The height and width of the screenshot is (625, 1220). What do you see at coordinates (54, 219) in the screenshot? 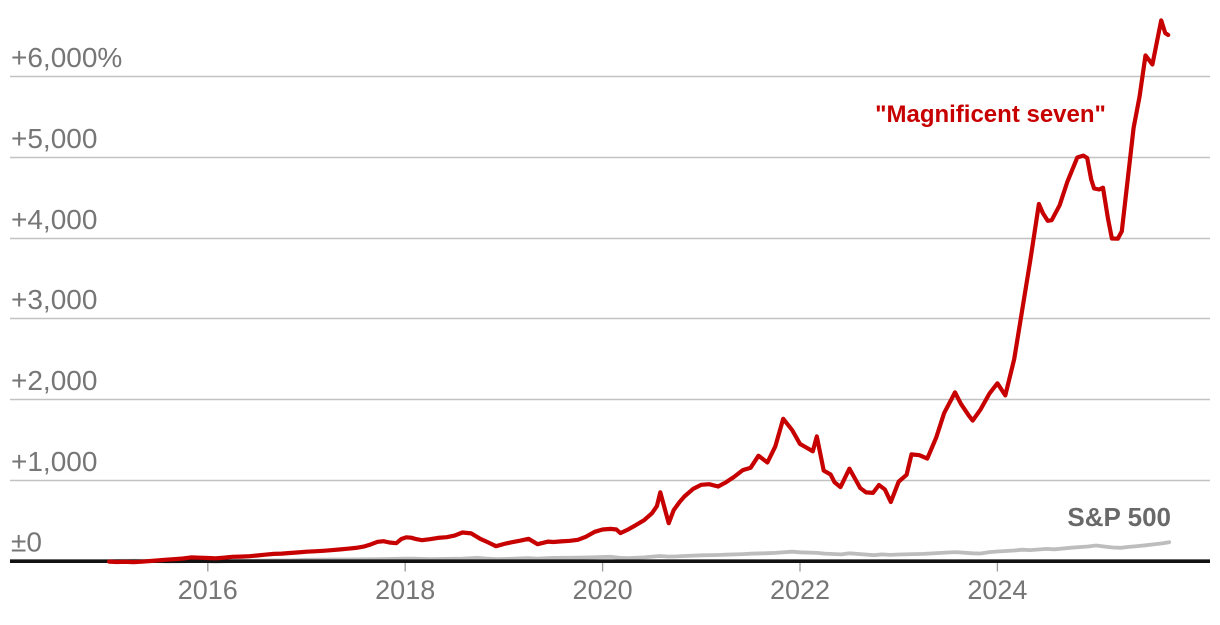
I see `svg-text: +4,000` at bounding box center [54, 219].